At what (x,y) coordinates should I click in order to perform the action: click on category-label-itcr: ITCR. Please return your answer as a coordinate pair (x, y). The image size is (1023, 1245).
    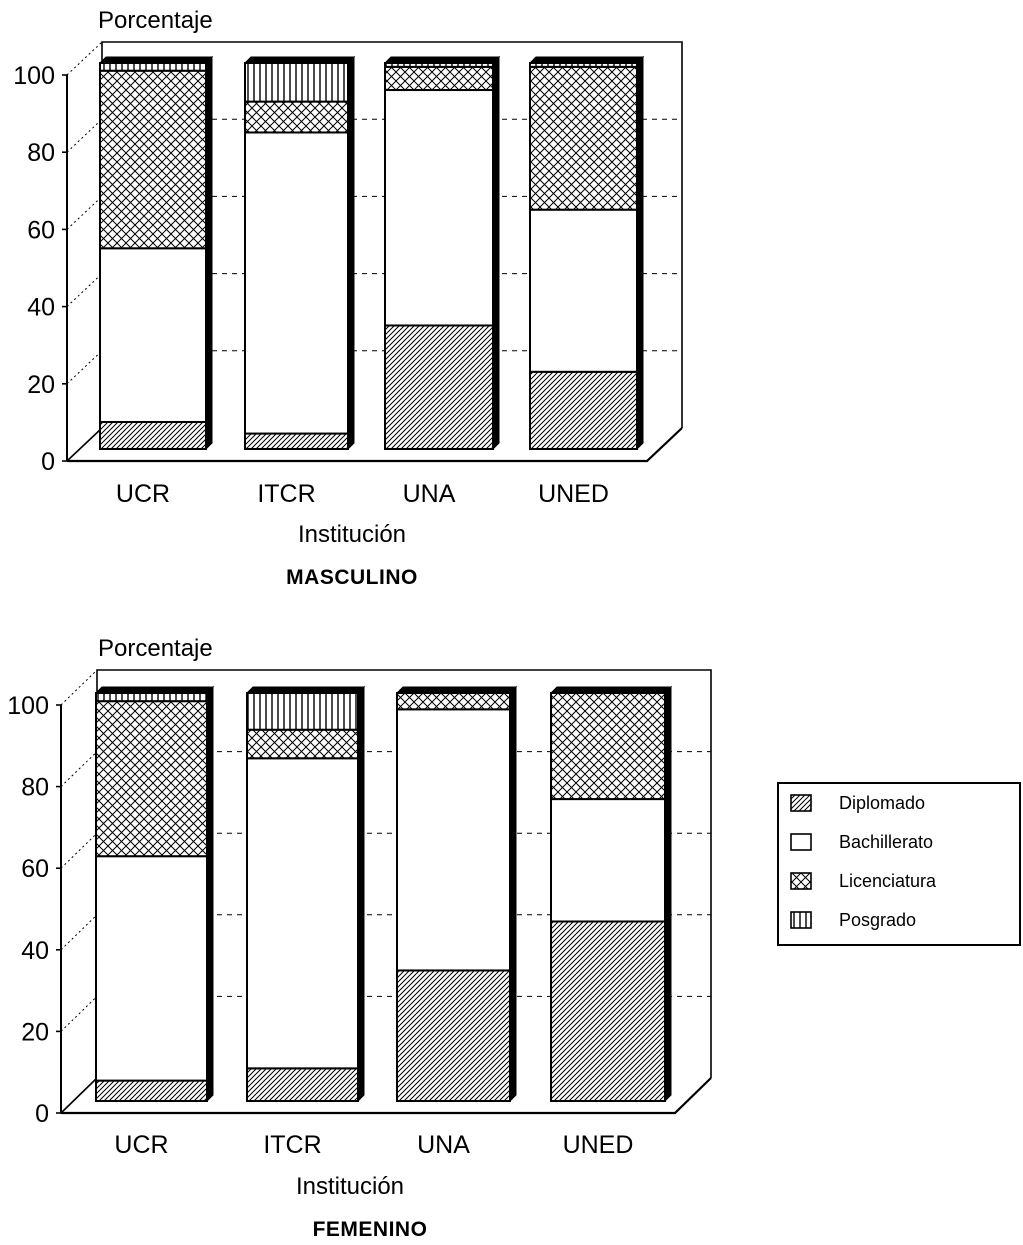
    Looking at the image, I should click on (292, 1145).